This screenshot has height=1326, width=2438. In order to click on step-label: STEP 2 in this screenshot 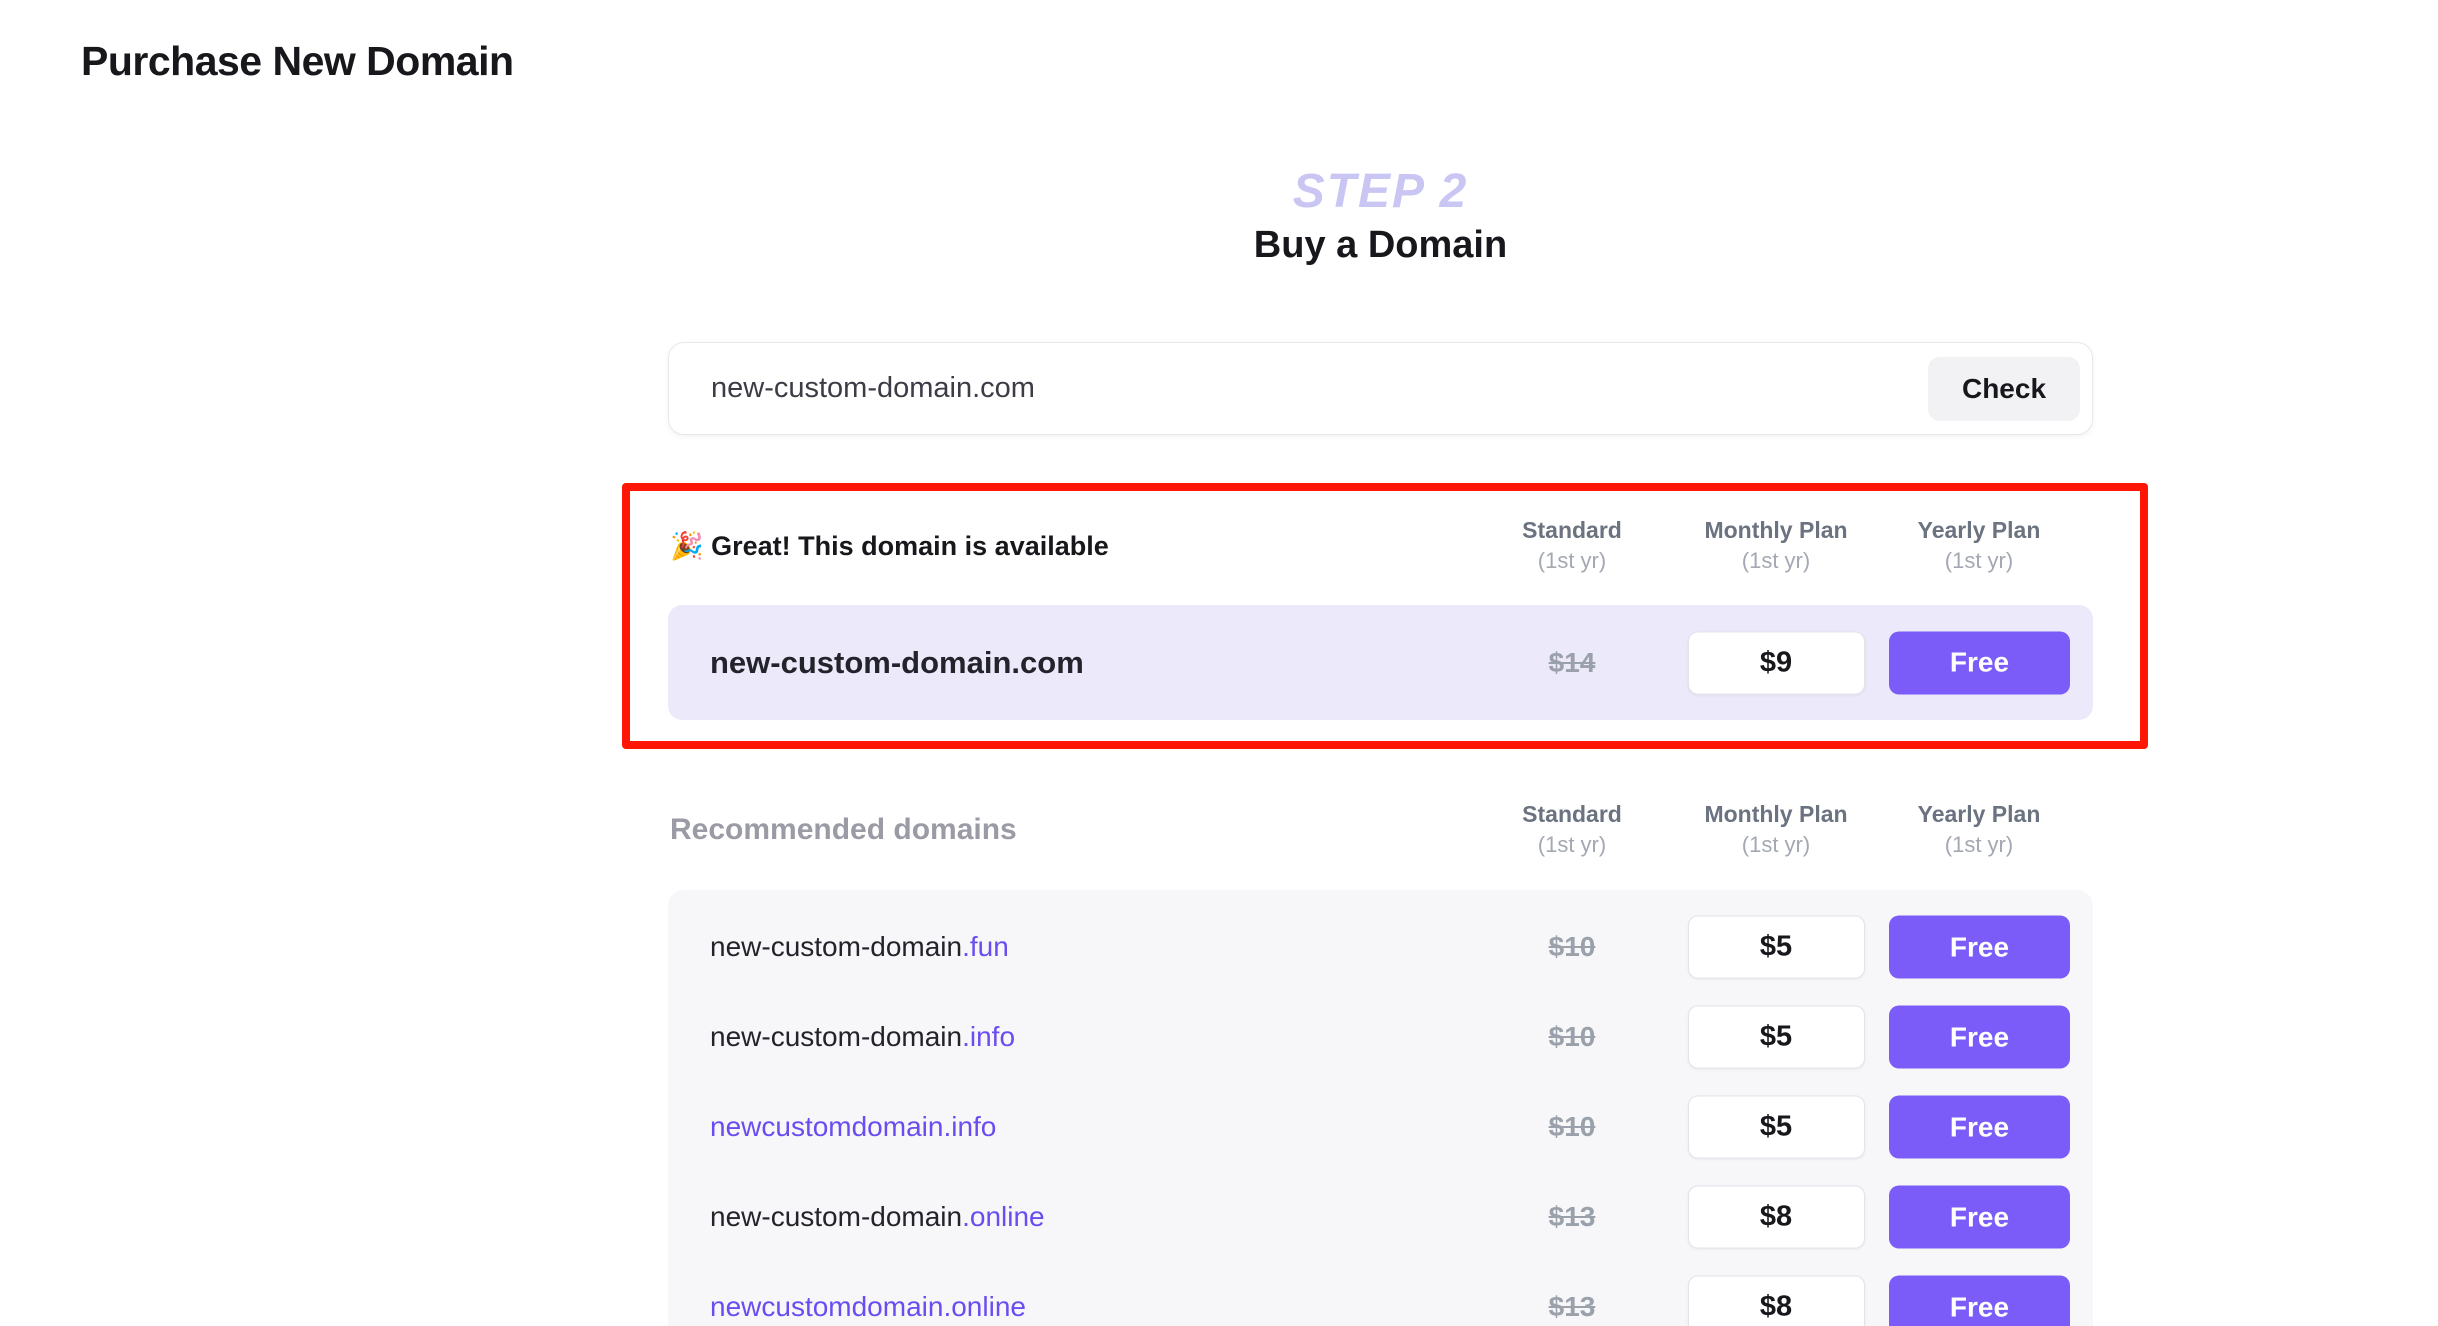, I will do `click(1380, 191)`.